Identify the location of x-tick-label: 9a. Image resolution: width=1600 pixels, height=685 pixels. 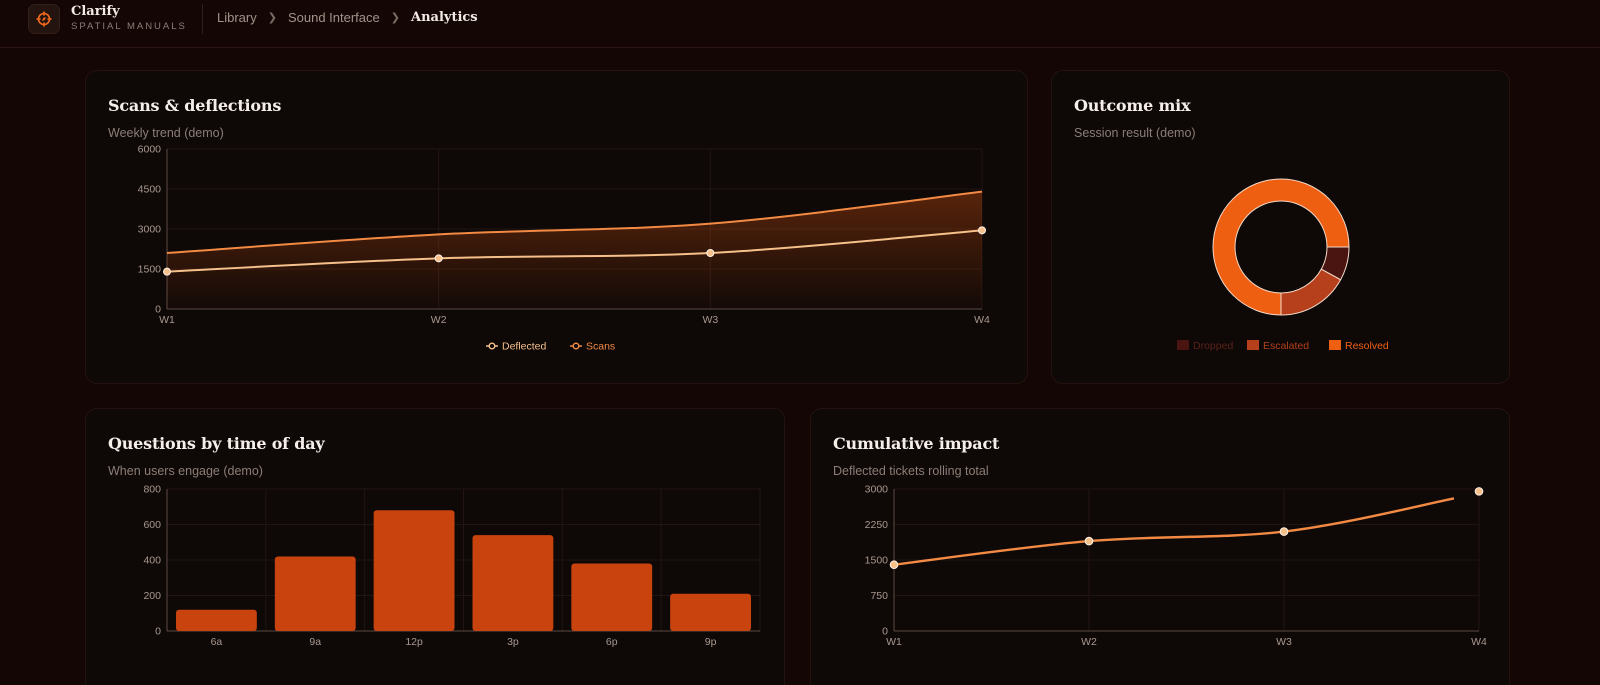
(315, 642).